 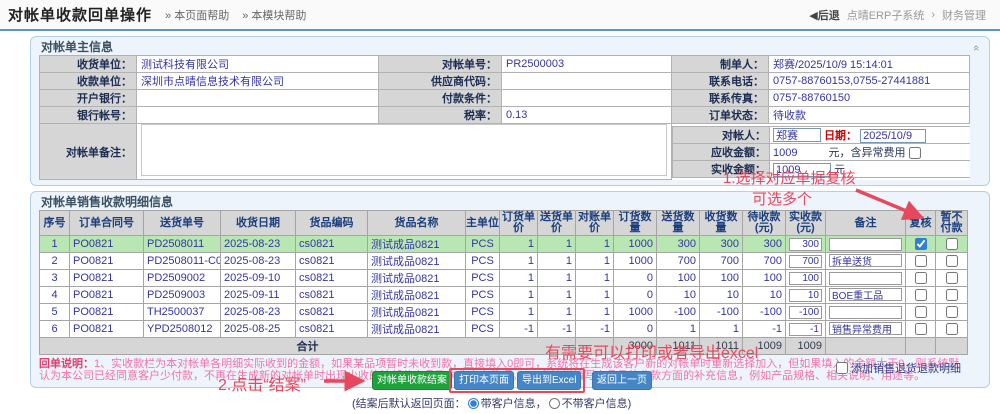 What do you see at coordinates (586, 98) in the screenshot?
I see `pay-terms-value` at bounding box center [586, 98].